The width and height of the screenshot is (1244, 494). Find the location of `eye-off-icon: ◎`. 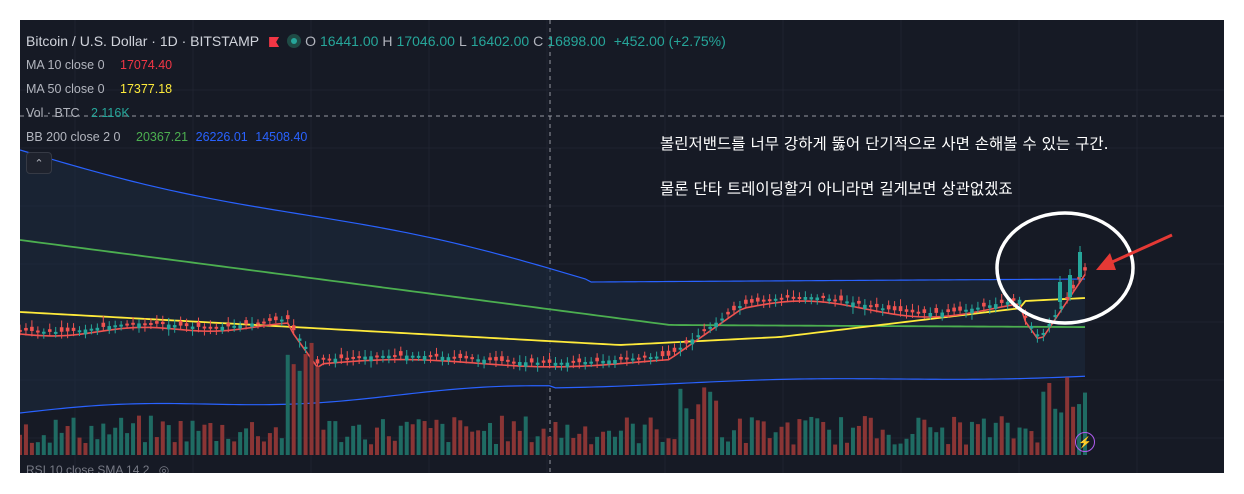

eye-off-icon: ◎ is located at coordinates (164, 468).